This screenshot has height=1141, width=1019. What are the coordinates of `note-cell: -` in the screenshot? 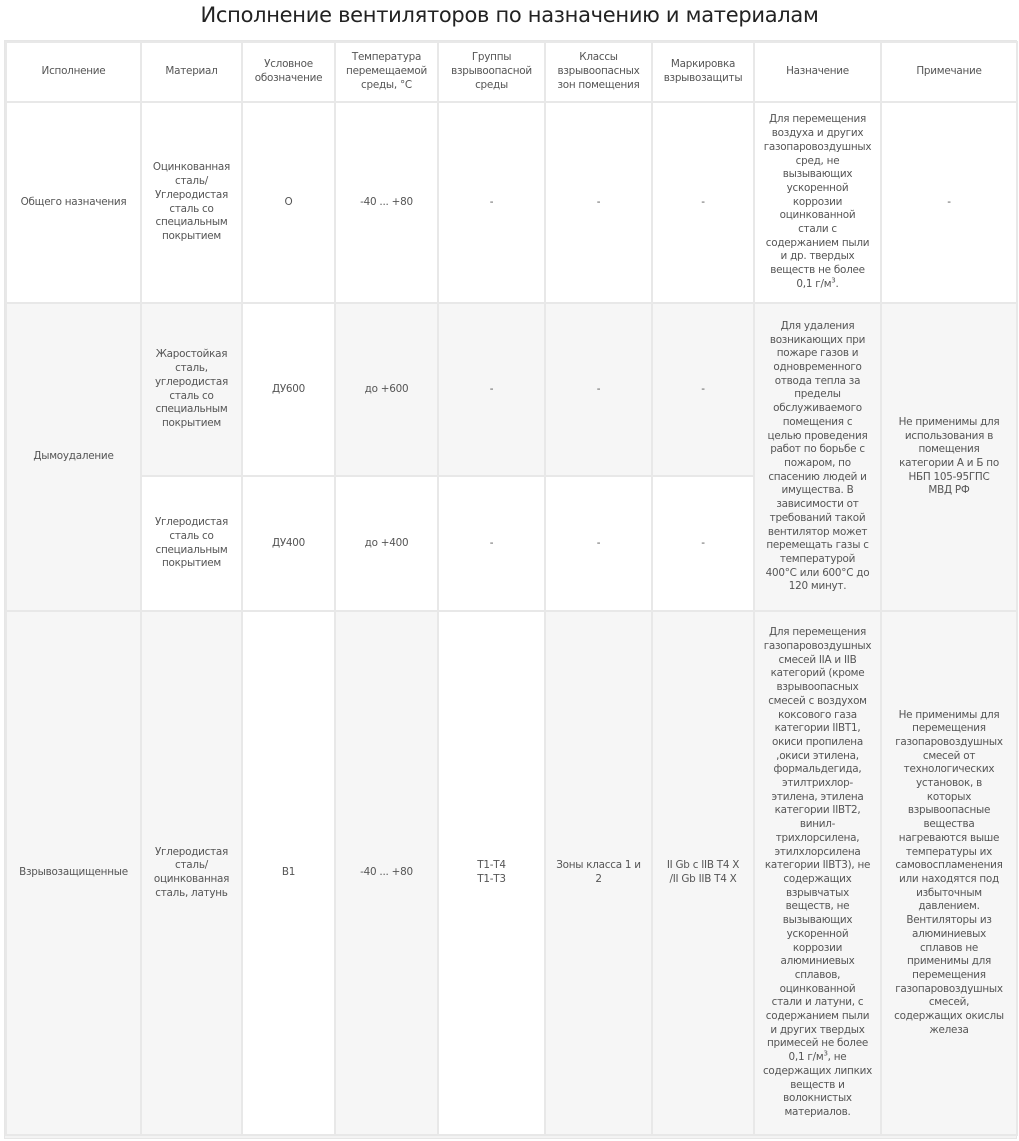 It's located at (949, 202).